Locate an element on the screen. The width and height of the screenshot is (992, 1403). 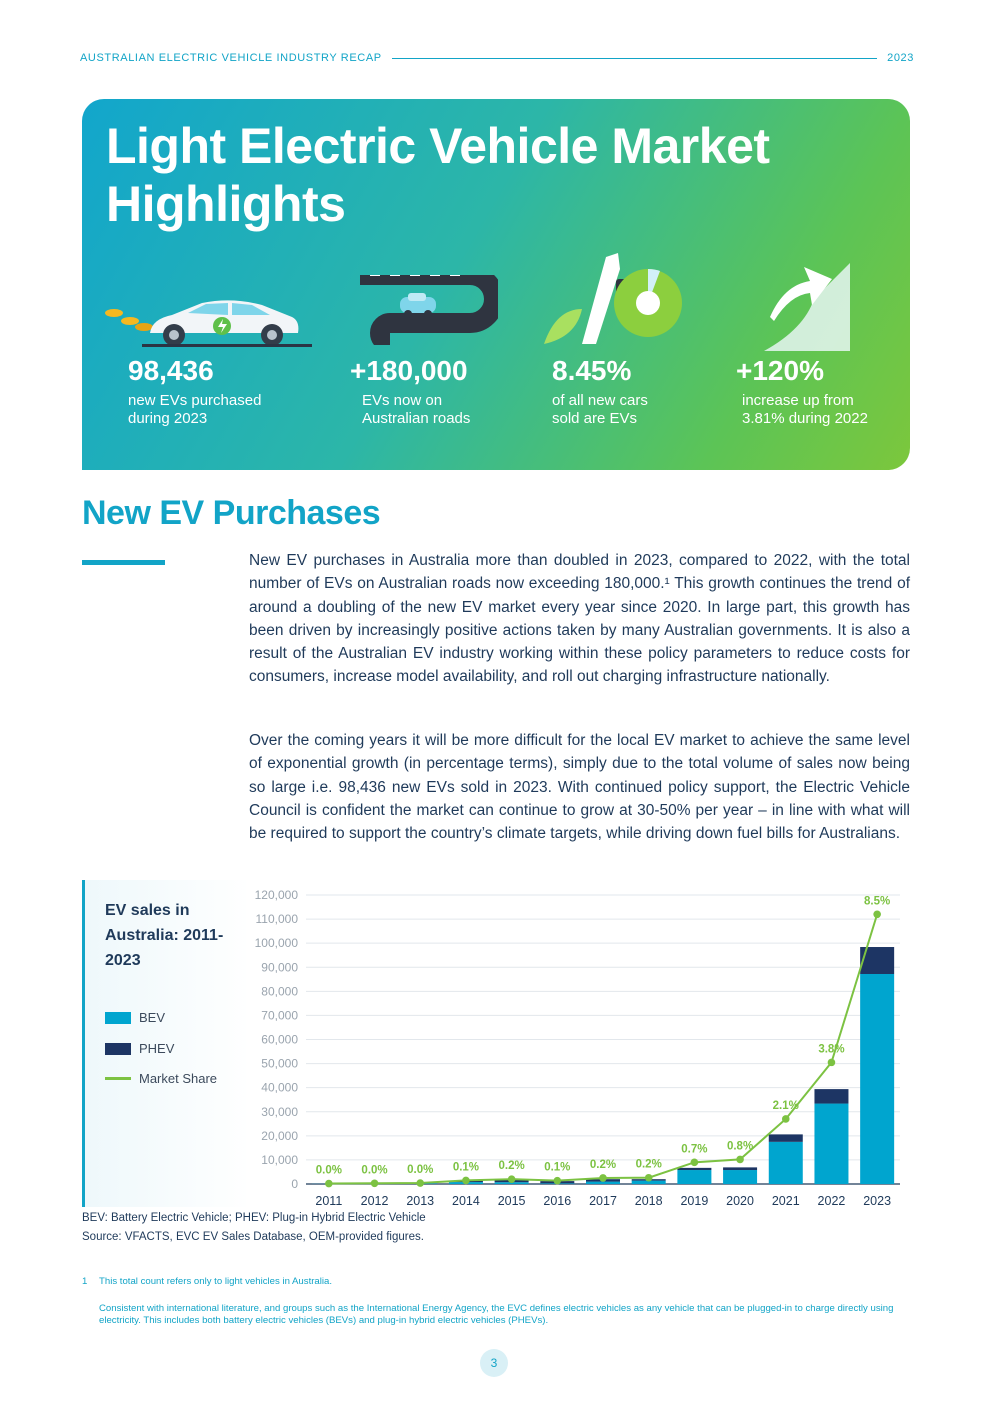
chart-title: EV sales in Australia: 2011-2023 is located at coordinates (164, 935).